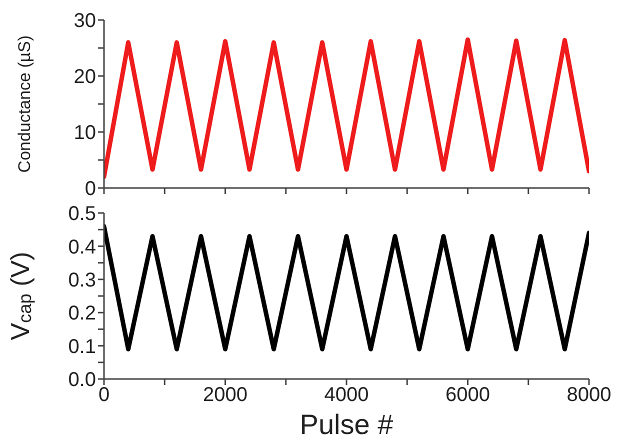 This screenshot has width=621, height=443. What do you see at coordinates (90, 189) in the screenshot?
I see `y-tick-label: 0` at bounding box center [90, 189].